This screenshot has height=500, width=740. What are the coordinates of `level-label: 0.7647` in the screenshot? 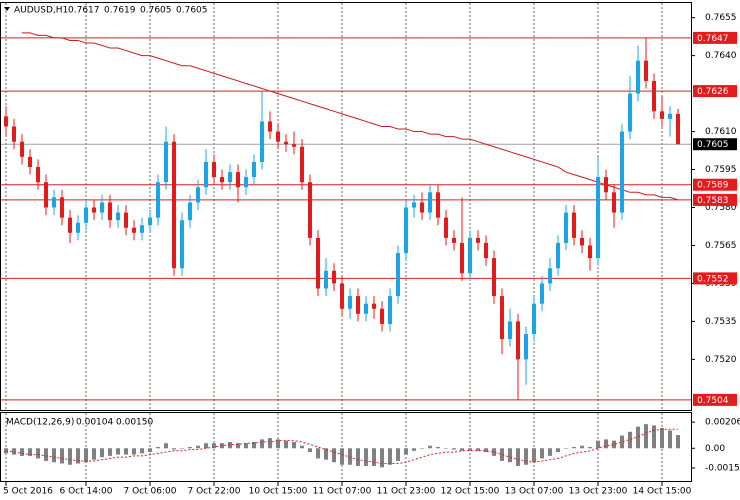 It's located at (713, 39).